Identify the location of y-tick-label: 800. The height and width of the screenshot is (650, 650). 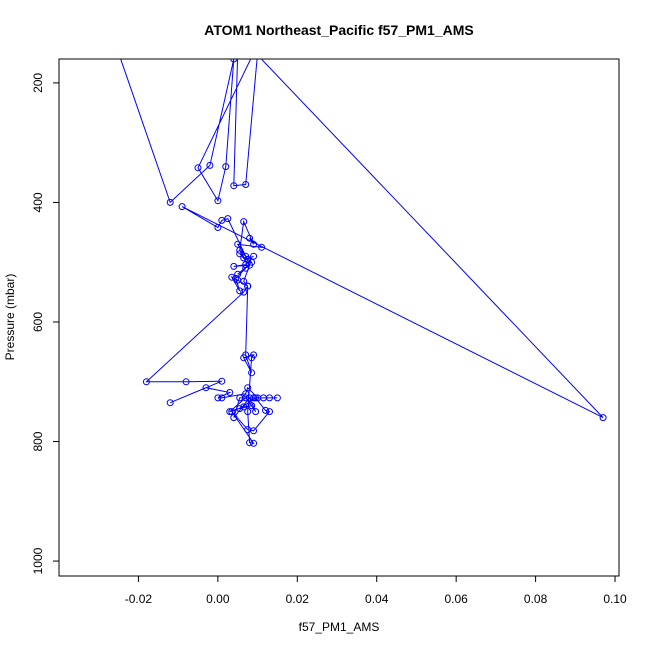
(38, 441).